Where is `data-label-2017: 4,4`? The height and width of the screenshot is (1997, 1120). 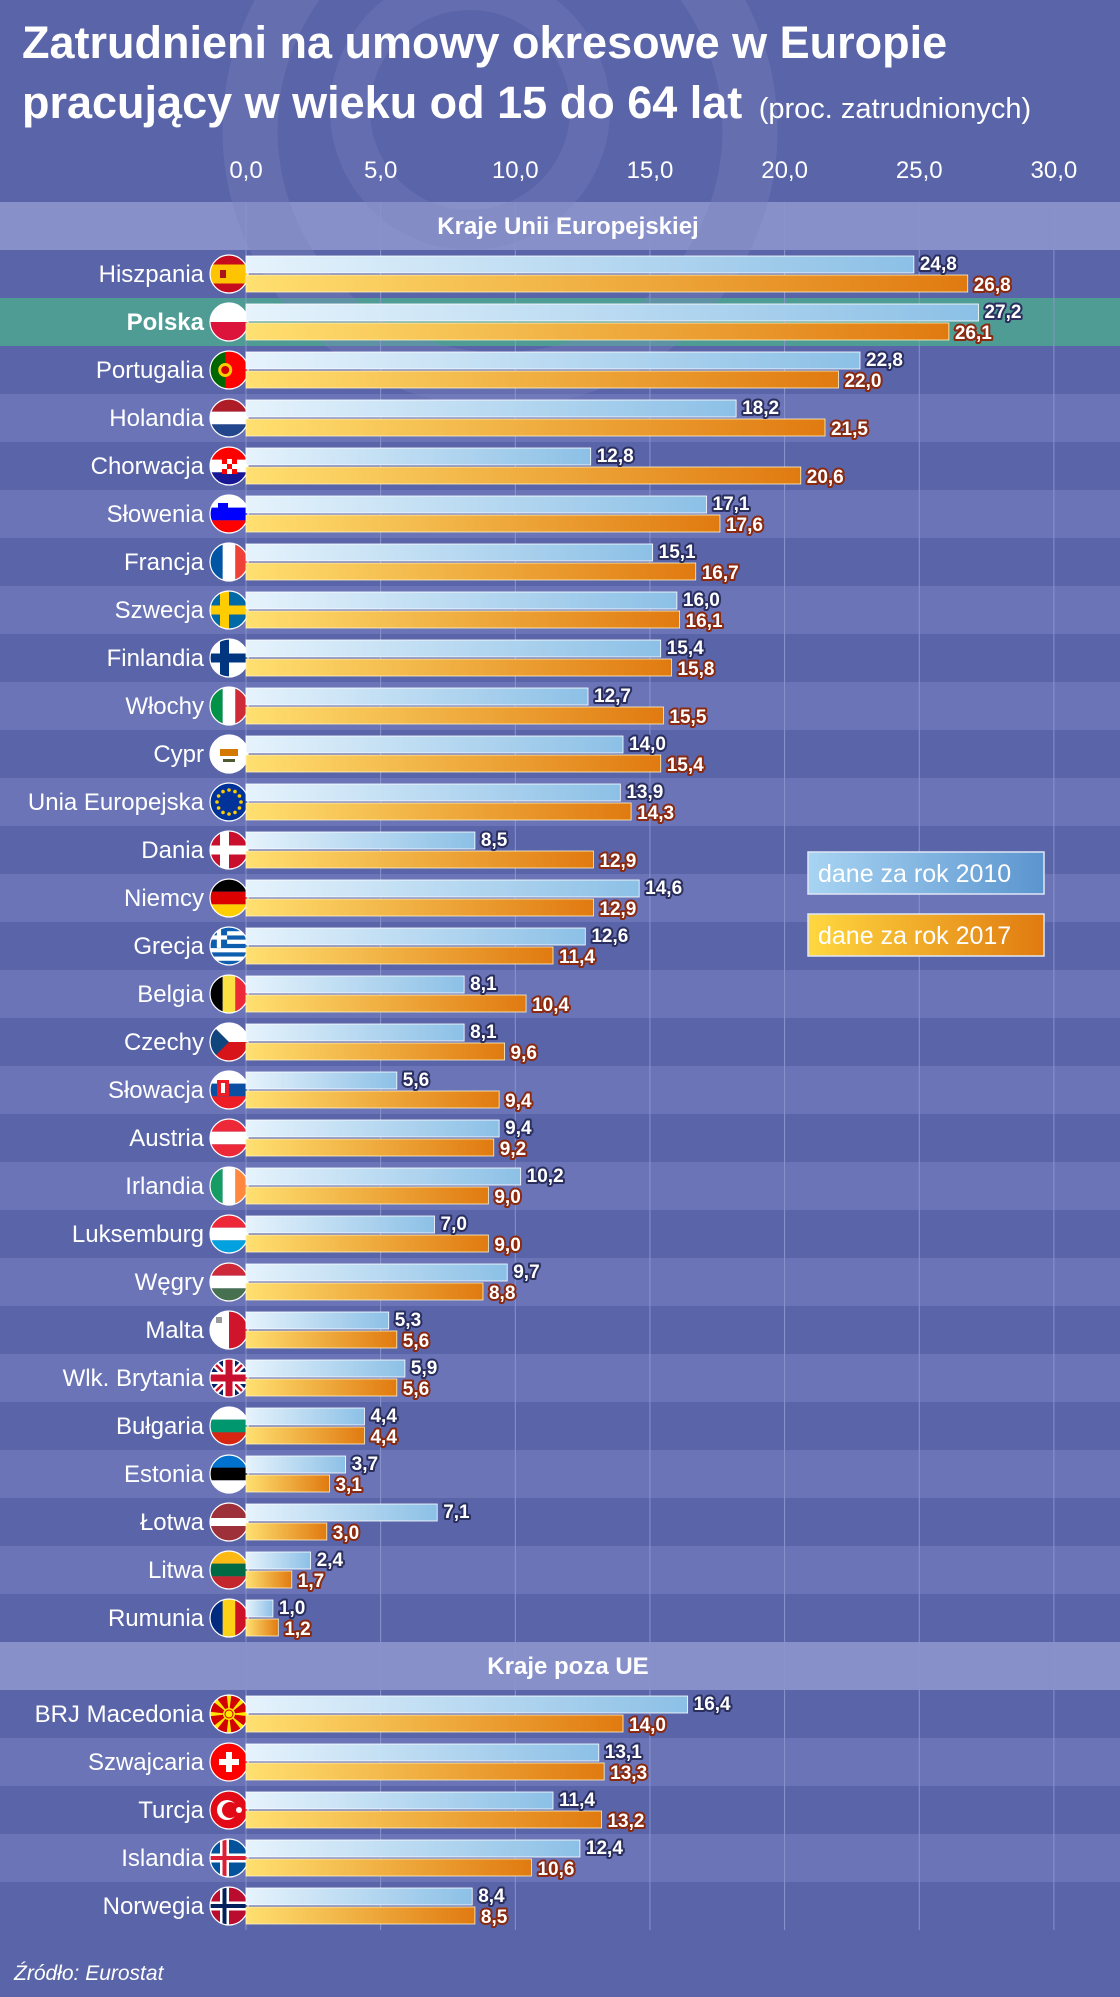
data-label-2017: 4,4 is located at coordinates (383, 1437).